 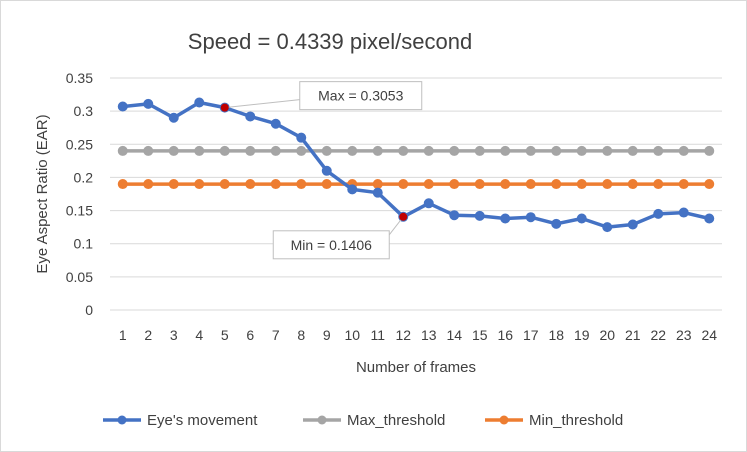 What do you see at coordinates (330, 41) in the screenshot?
I see `chart-title: Speed = 0.4339 pixel/second` at bounding box center [330, 41].